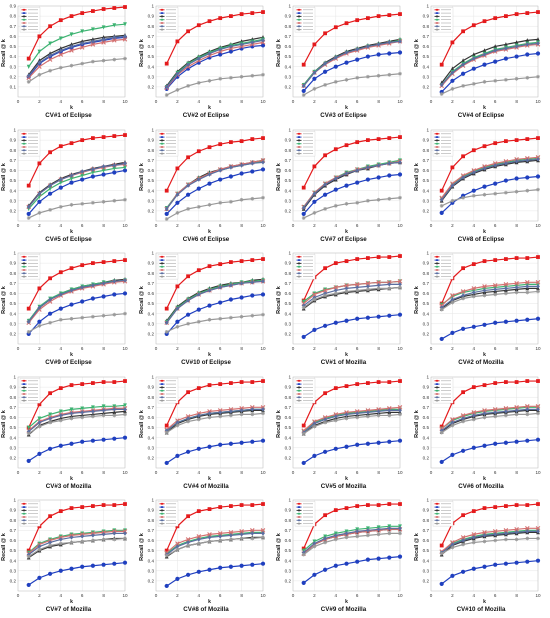 This screenshot has height=618, width=550. Describe the element at coordinates (279, 423) in the screenshot. I see `y-axis-label: Recall @ k` at that location.